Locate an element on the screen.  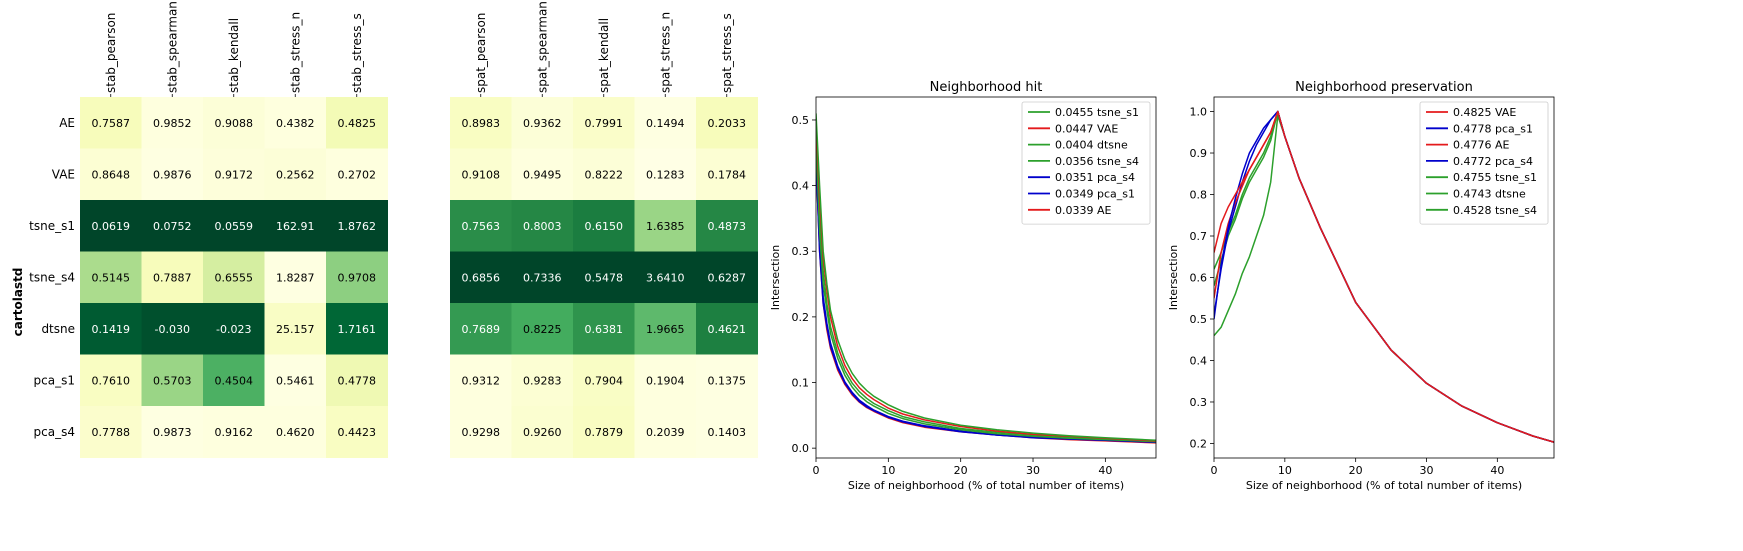
cell-value: 0.5145 is located at coordinates (111, 277).